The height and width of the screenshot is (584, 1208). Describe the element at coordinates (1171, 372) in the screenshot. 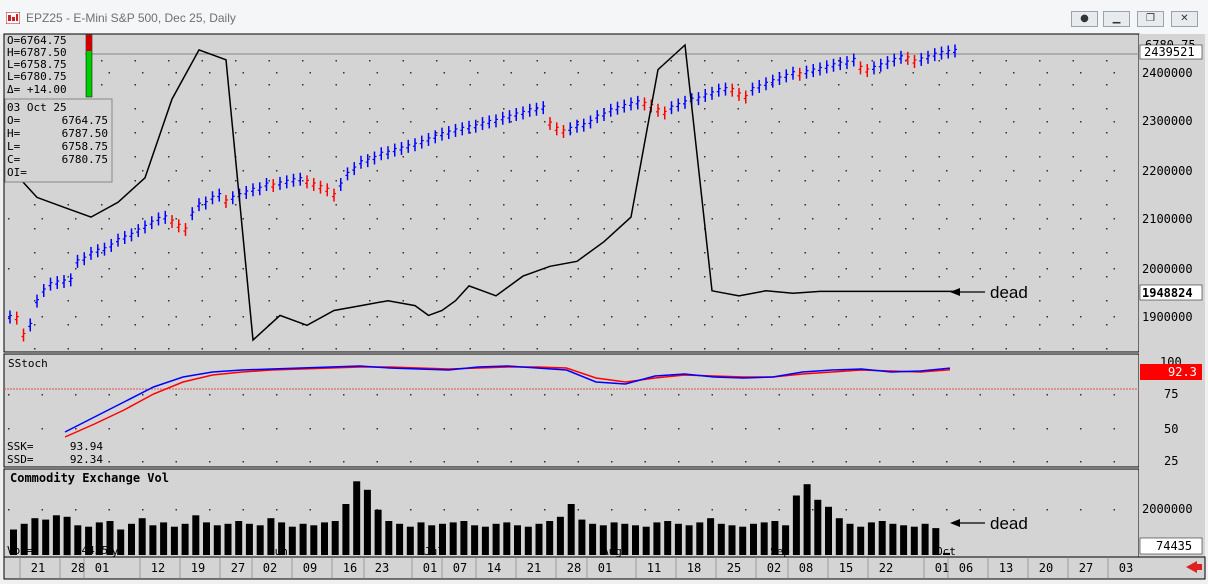

I see `stoch-last-tag` at that location.